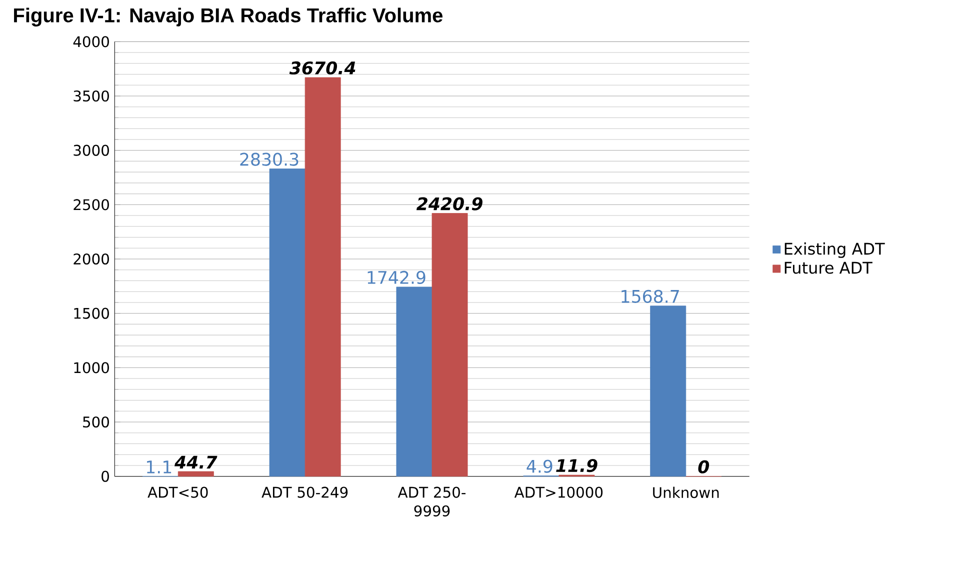 This screenshot has height=579, width=961. What do you see at coordinates (704, 467) in the screenshot?
I see `data-label: 0` at bounding box center [704, 467].